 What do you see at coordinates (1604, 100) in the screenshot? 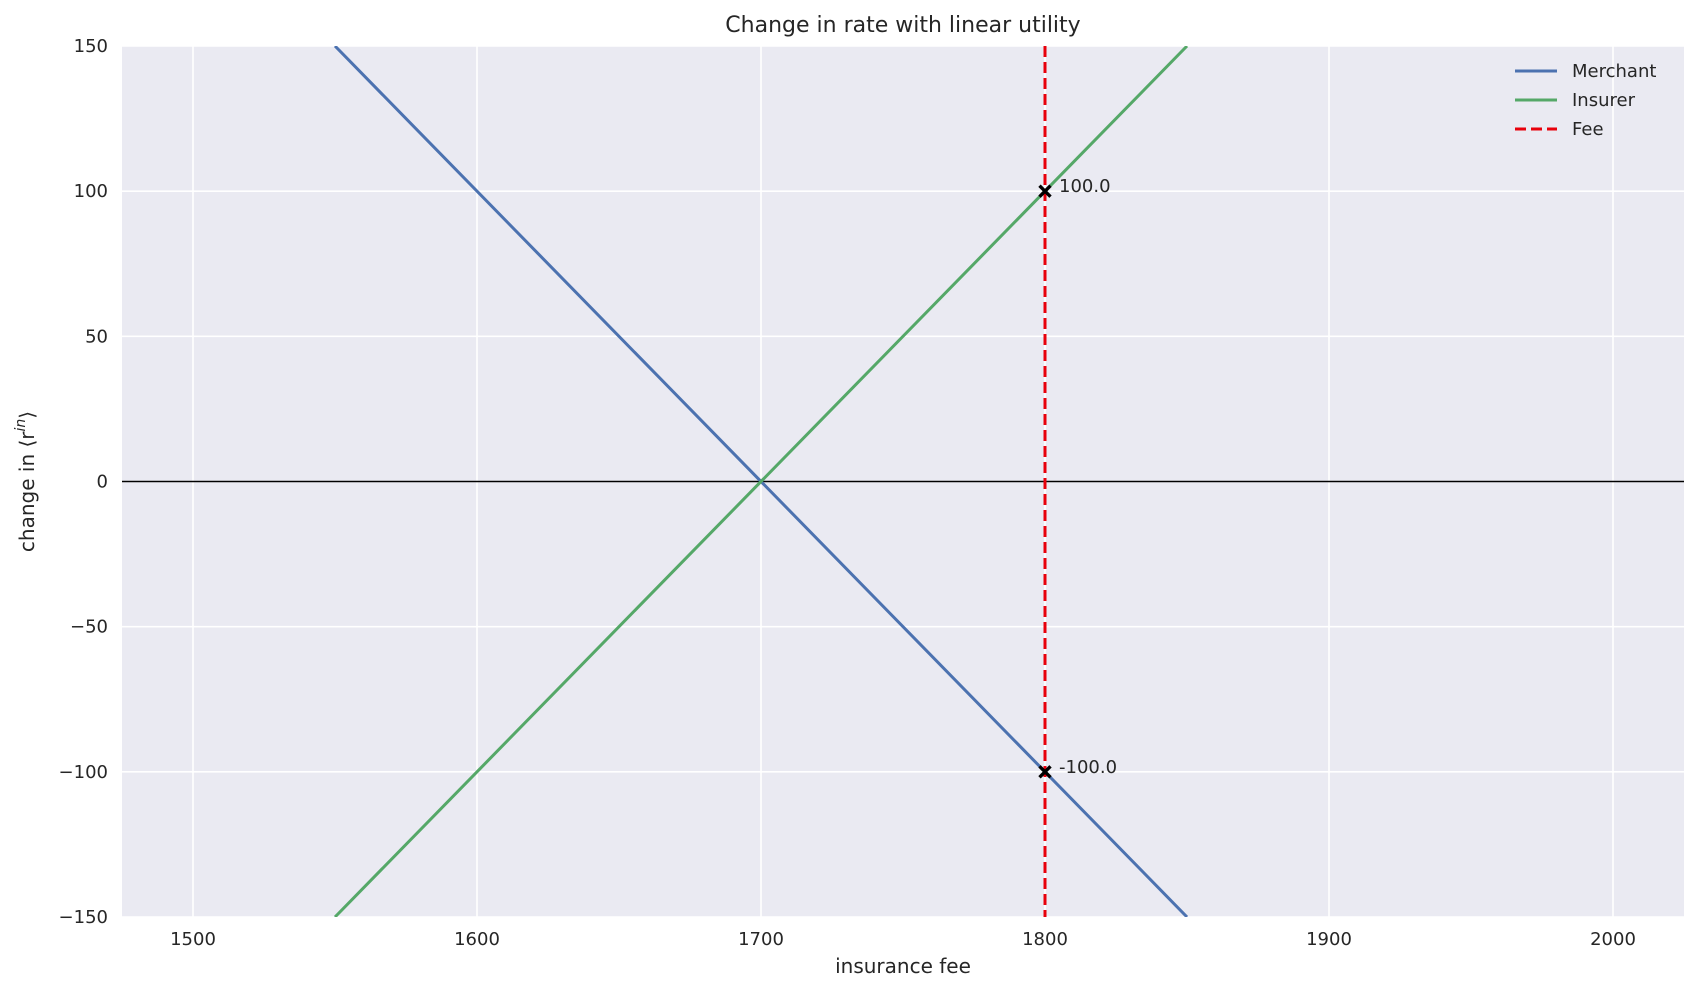
I see `legend-label: Insurer` at bounding box center [1604, 100].